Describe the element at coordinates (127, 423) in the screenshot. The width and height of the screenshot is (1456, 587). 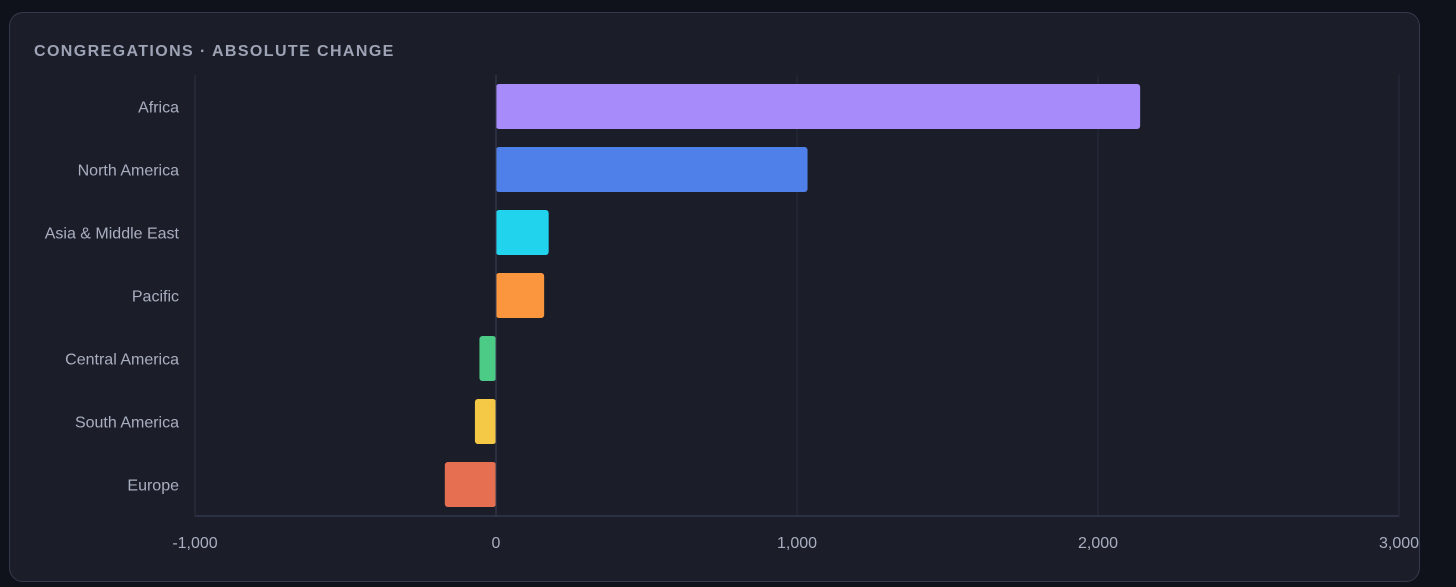
I see `category-label: South America` at that location.